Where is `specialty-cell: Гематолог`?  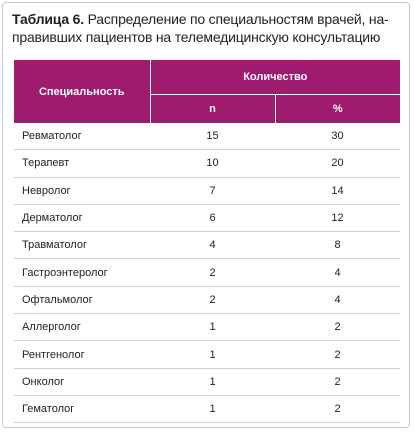 specialty-cell: Гематолог is located at coordinates (82, 409).